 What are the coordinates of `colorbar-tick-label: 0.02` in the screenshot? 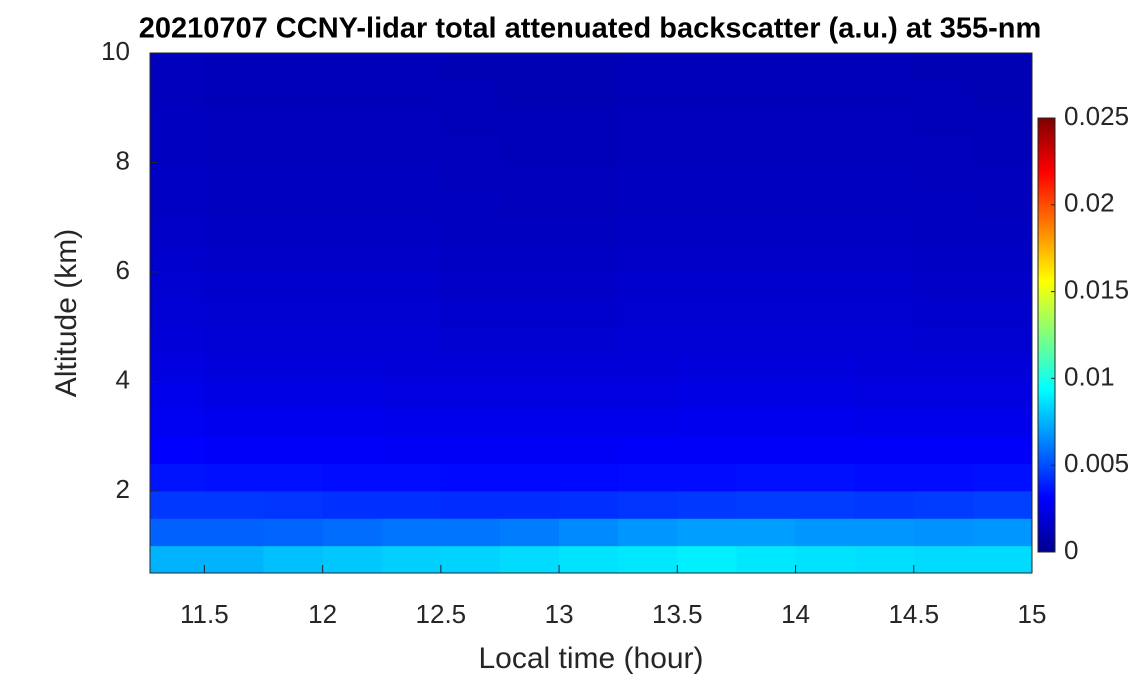 It's located at (1089, 203).